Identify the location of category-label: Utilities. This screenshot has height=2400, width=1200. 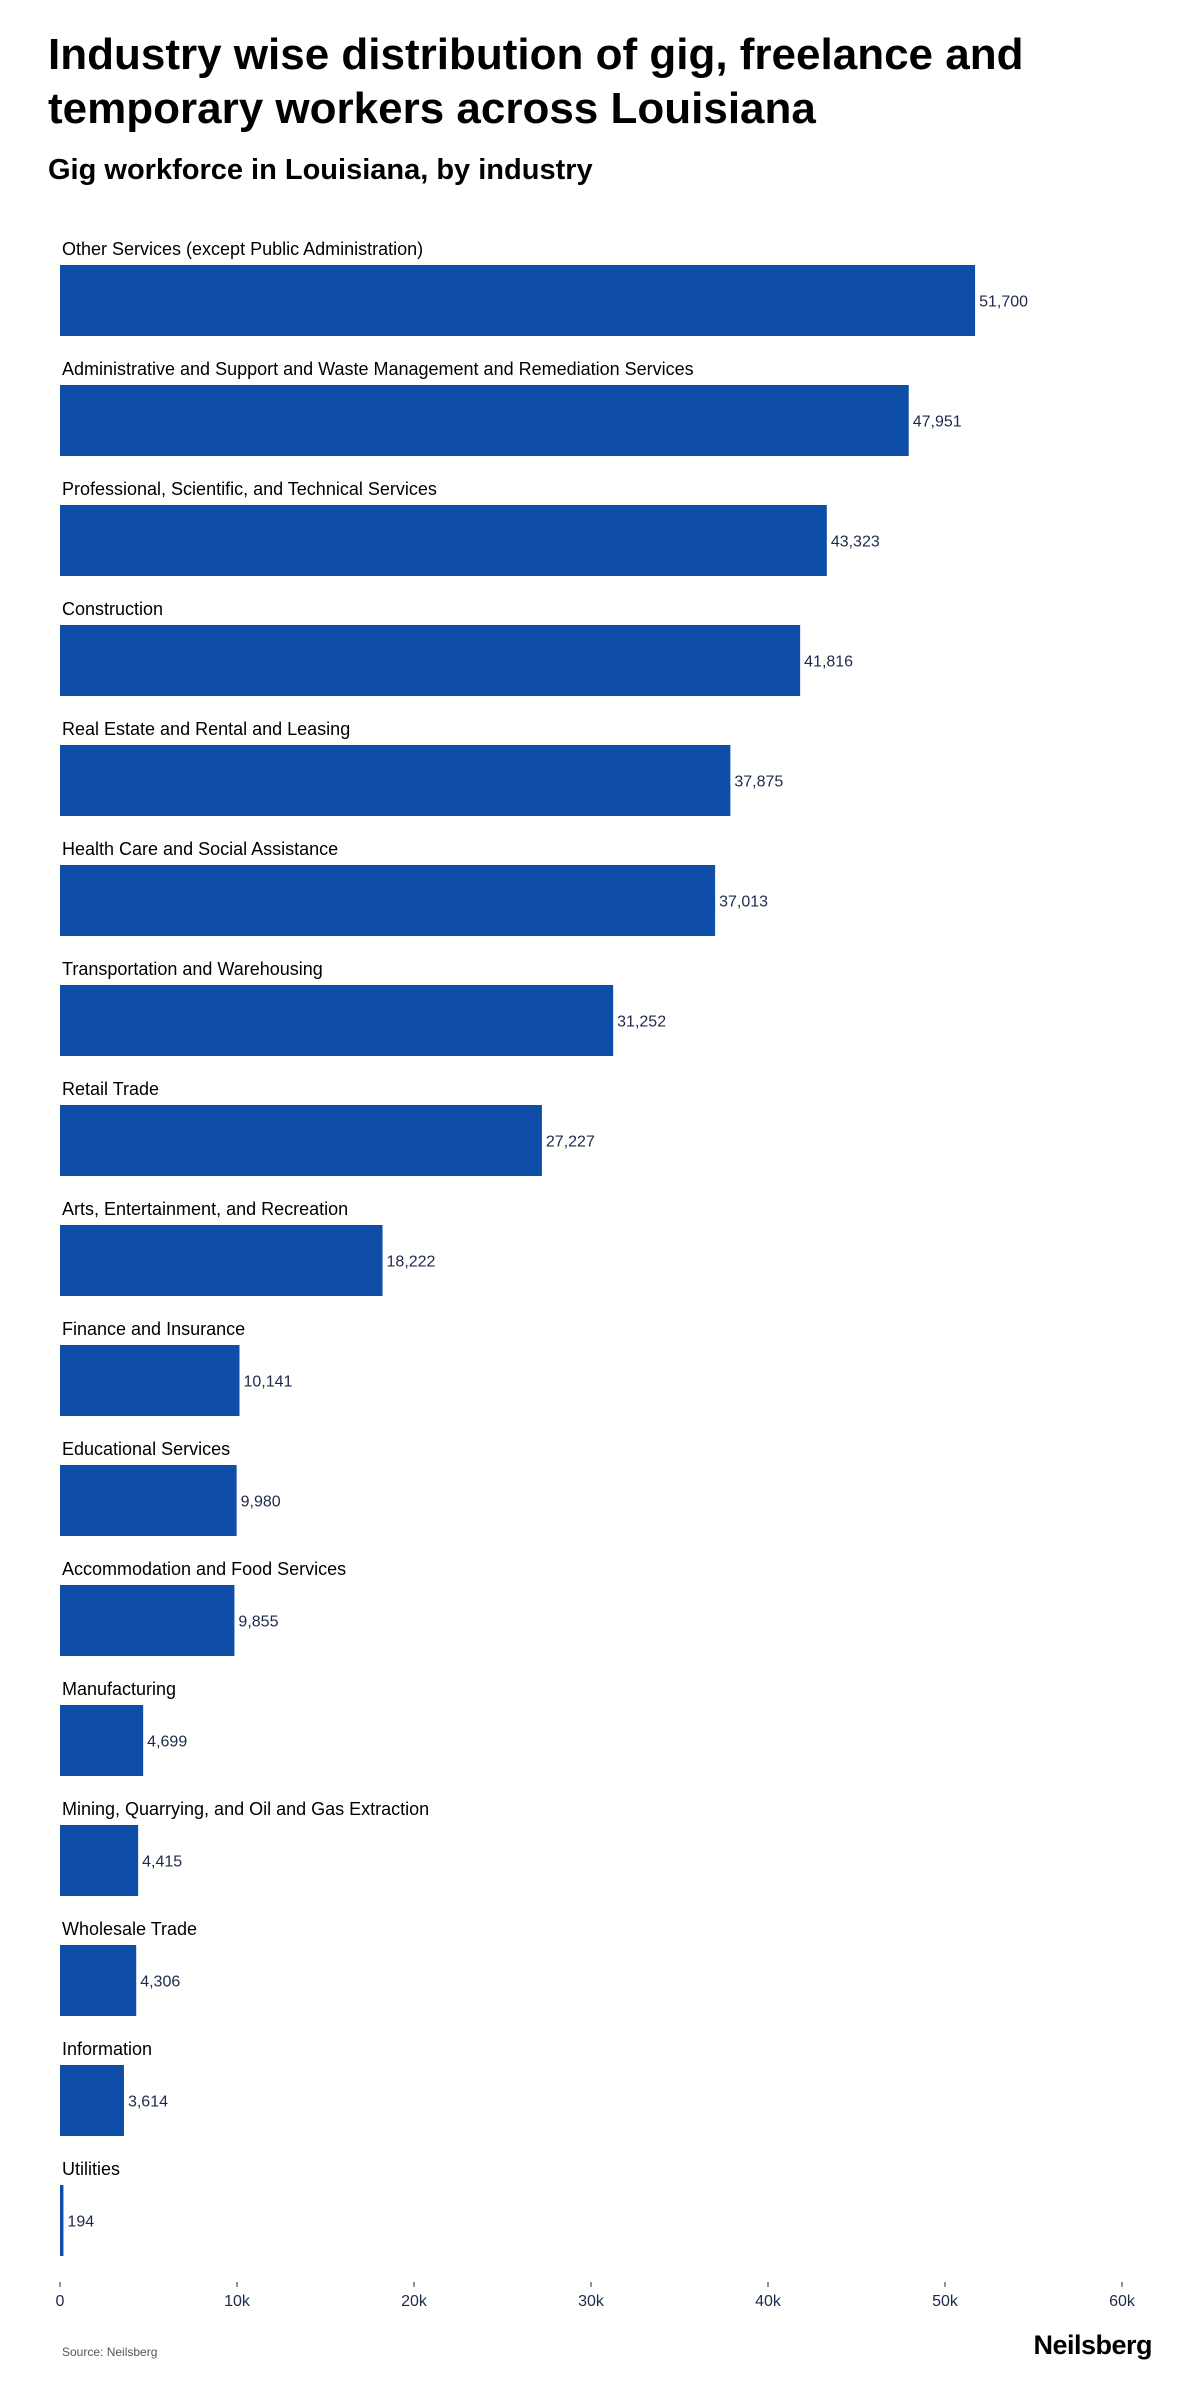
(91, 2169).